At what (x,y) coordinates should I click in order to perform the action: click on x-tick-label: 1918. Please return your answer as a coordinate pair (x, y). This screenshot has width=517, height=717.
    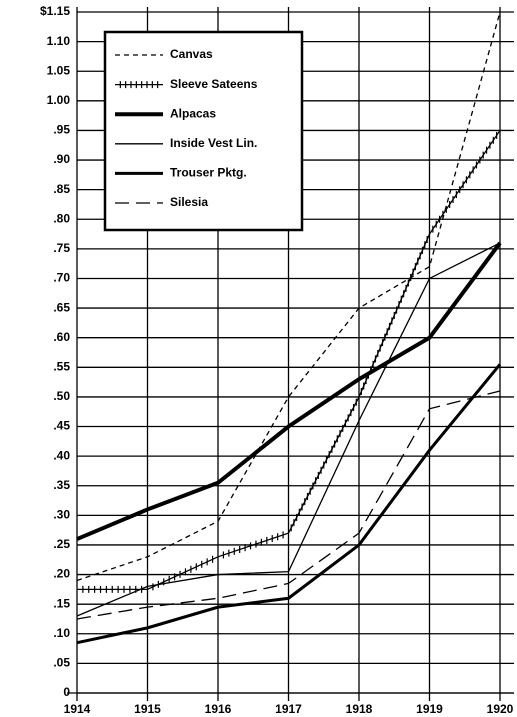
    Looking at the image, I should click on (359, 709).